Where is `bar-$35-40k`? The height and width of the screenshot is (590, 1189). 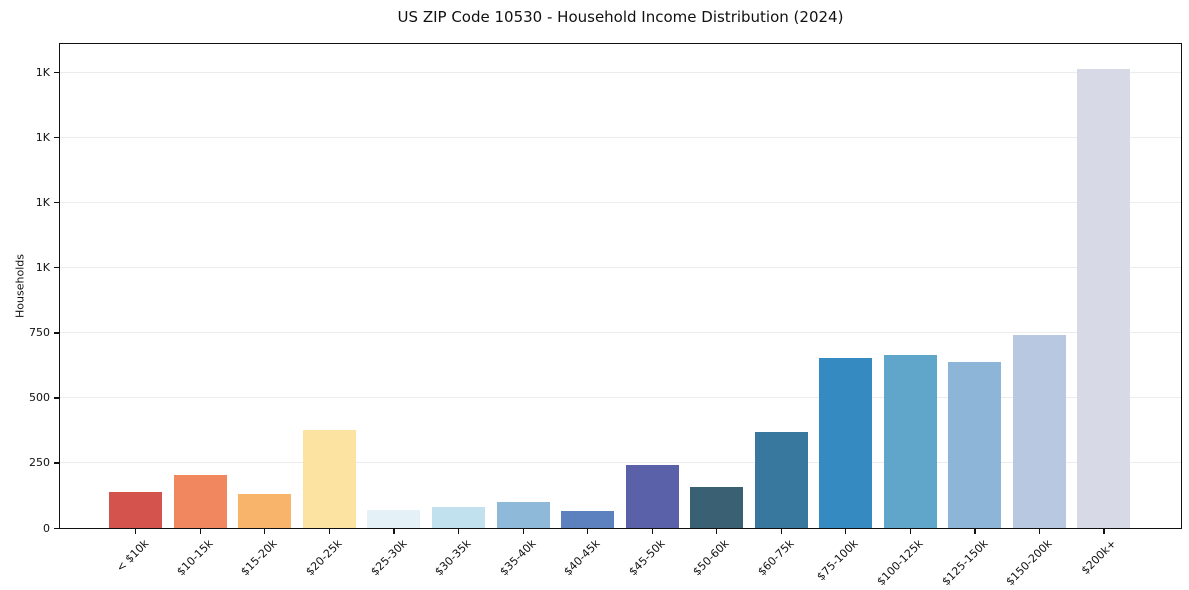 bar-$35-40k is located at coordinates (523, 514).